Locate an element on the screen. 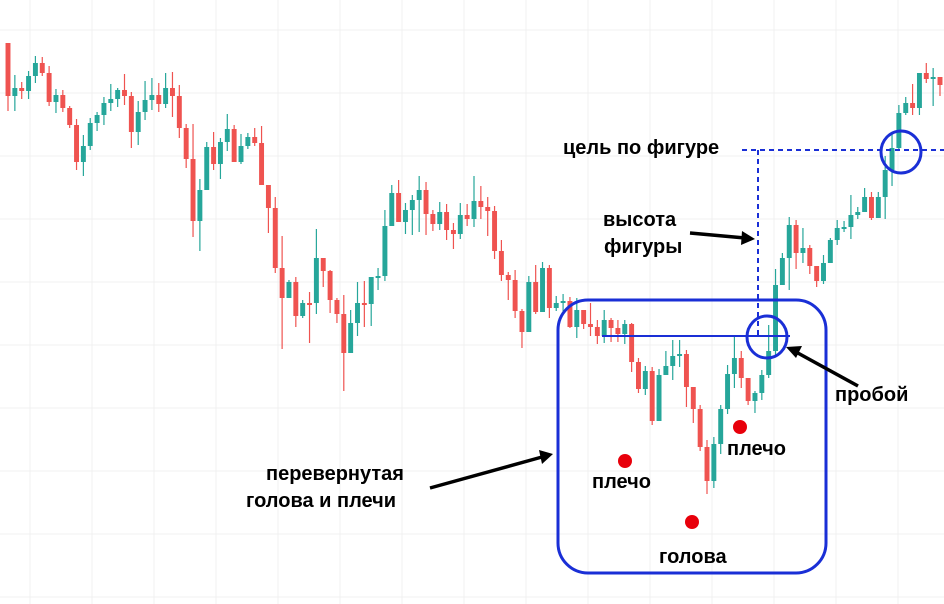  pattern-arrow-icon is located at coordinates (546, 457).